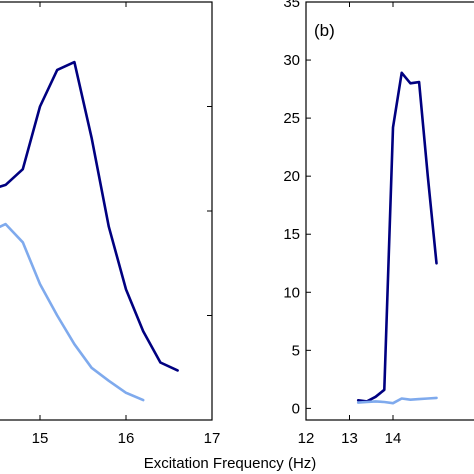 The width and height of the screenshot is (474, 474). Describe the element at coordinates (40, 438) in the screenshot. I see `x-tick-label: 15` at that location.